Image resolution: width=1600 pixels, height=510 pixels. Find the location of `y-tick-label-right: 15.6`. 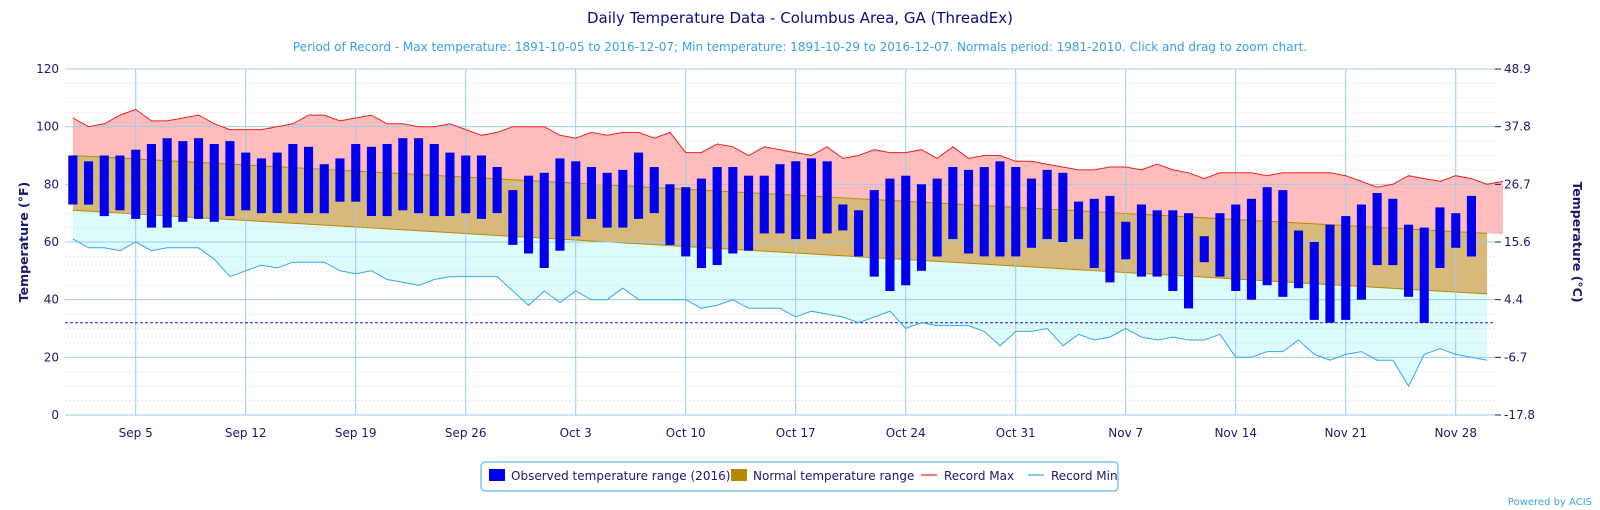

y-tick-label-right: 15.6 is located at coordinates (1517, 242).